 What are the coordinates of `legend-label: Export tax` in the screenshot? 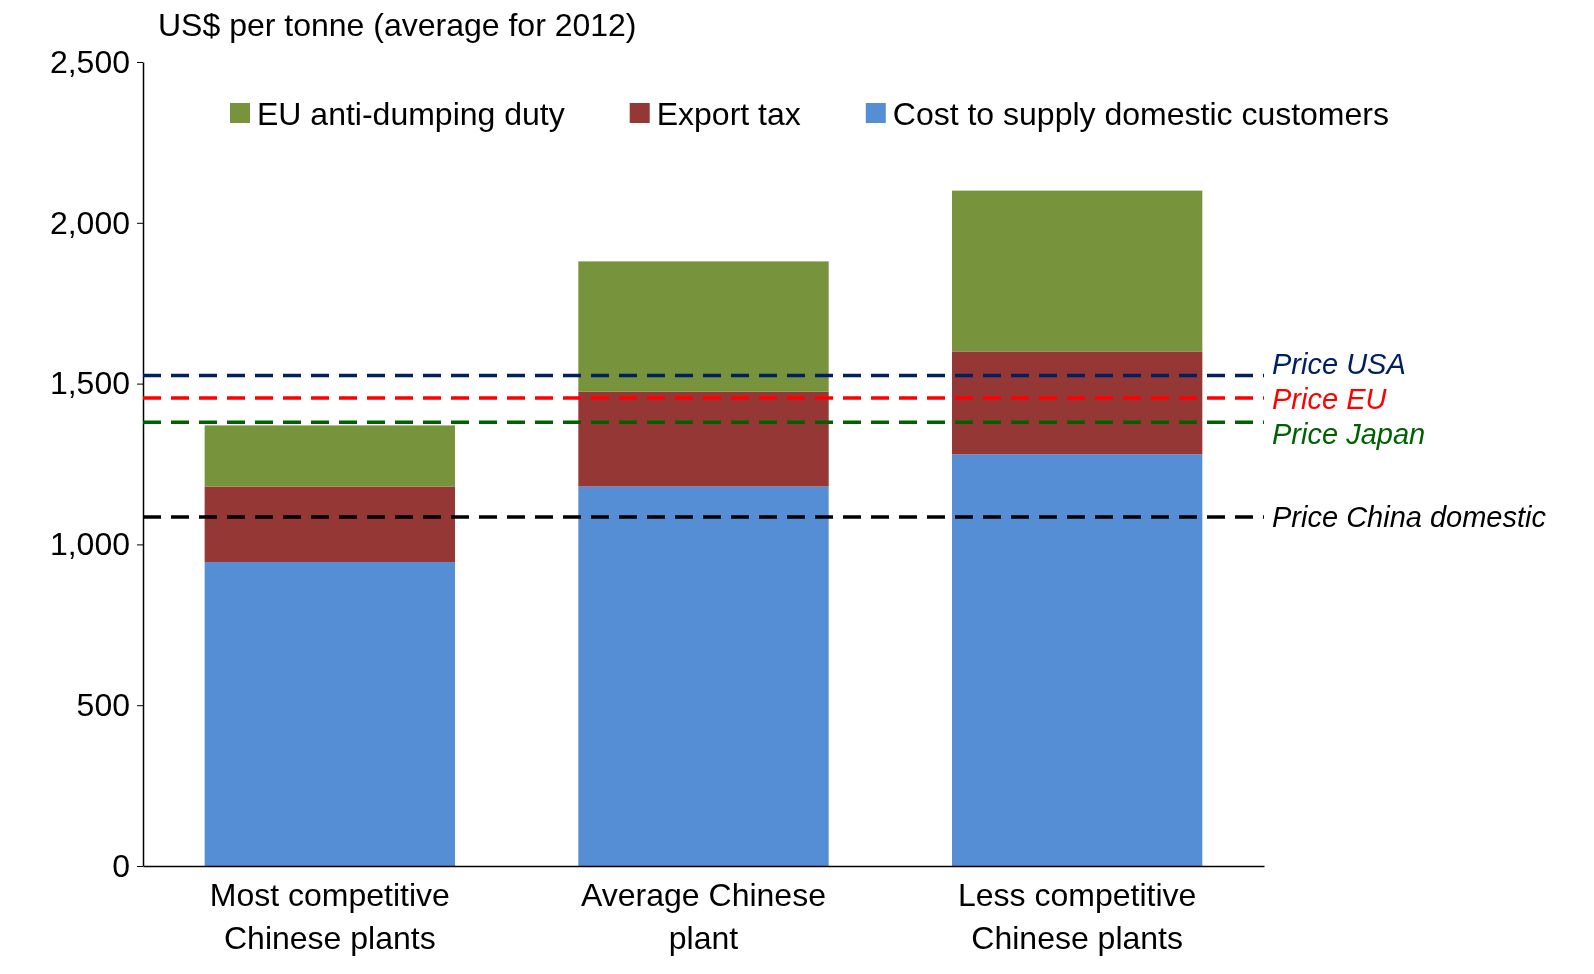 It's located at (728, 114).